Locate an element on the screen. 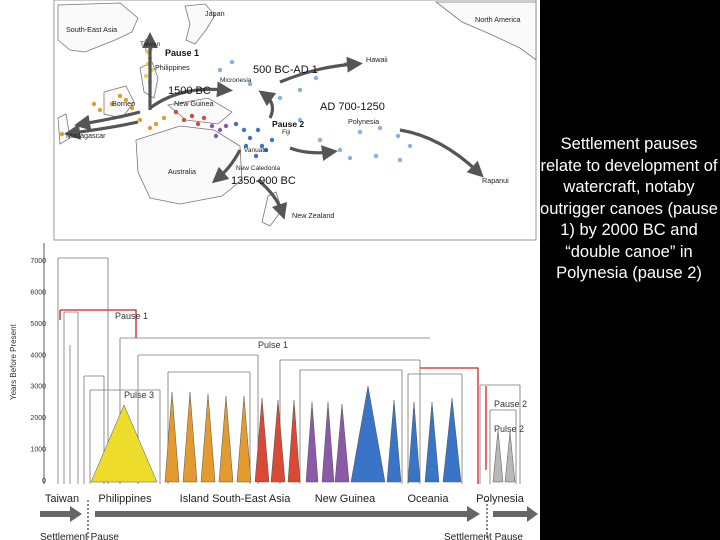 This screenshot has height=540, width=720. label-new-zealand: New Zealand is located at coordinates (313, 215).